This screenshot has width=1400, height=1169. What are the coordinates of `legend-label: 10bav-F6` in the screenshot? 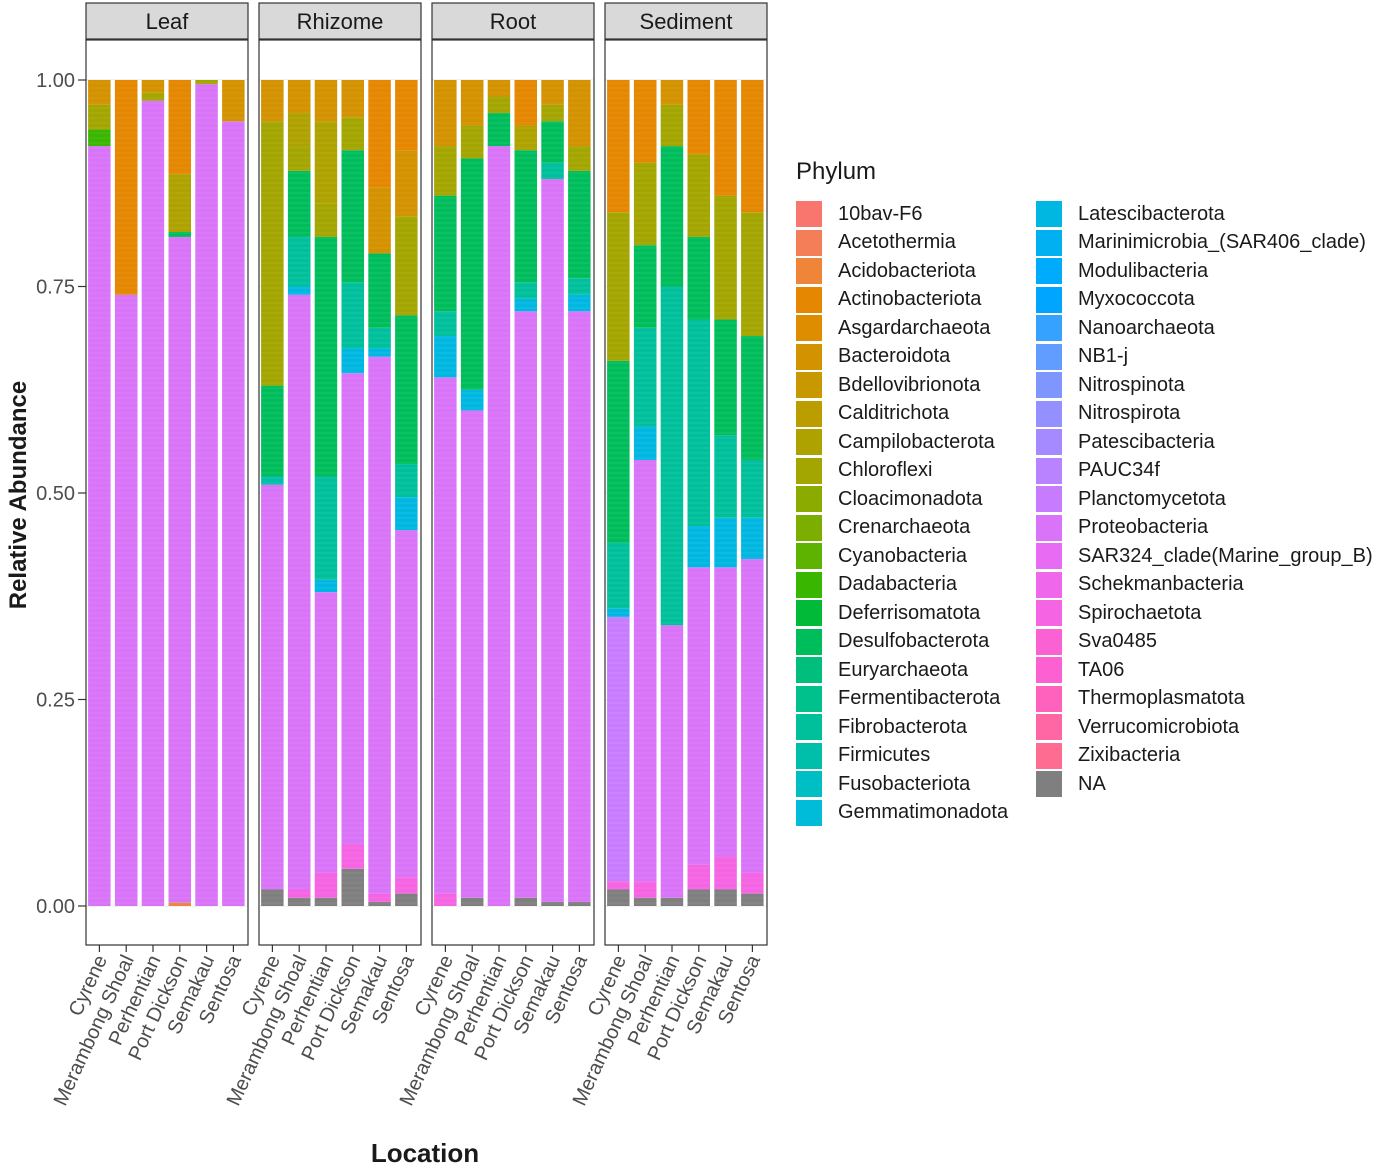 It's located at (880, 213).